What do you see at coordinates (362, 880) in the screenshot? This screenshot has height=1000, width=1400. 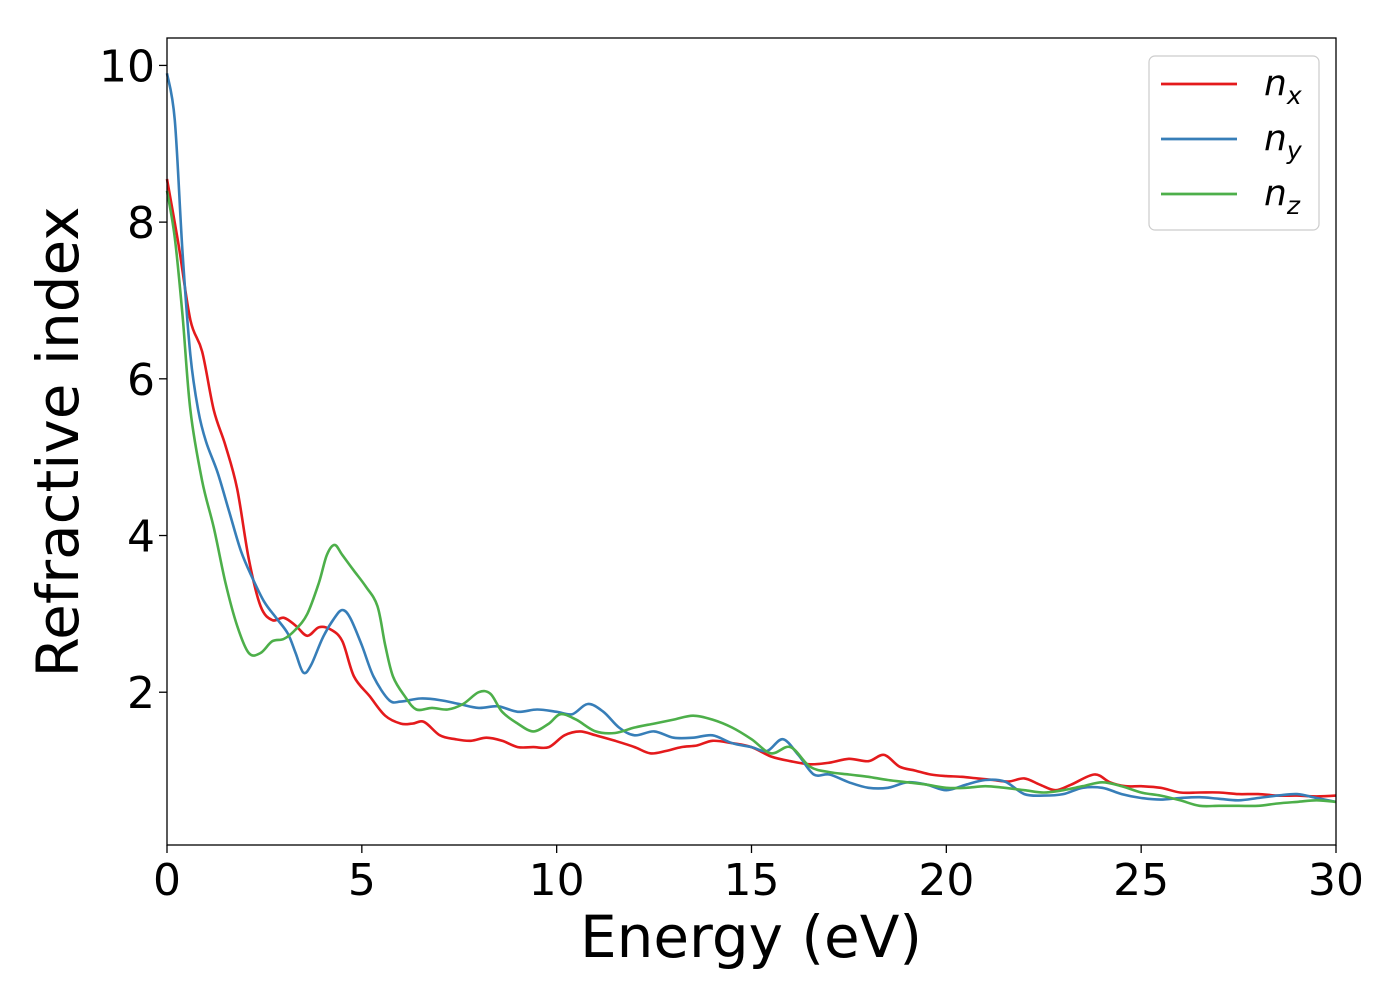 I see `x-tick-label: 5` at bounding box center [362, 880].